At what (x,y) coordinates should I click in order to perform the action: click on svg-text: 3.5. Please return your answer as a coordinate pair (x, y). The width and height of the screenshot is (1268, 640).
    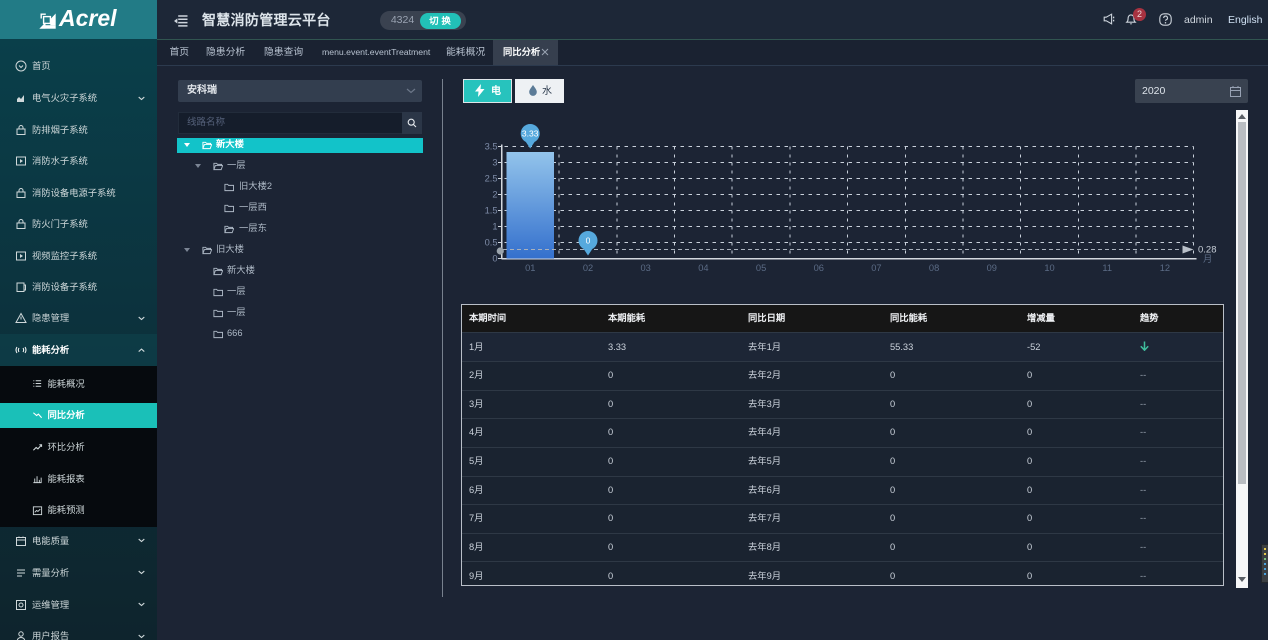
    Looking at the image, I should click on (491, 147).